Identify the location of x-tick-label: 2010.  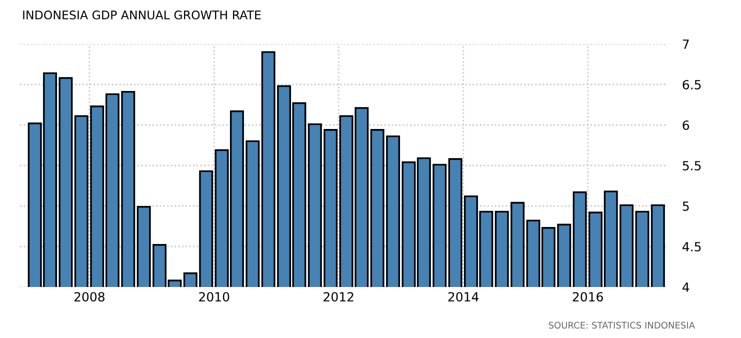
(214, 297).